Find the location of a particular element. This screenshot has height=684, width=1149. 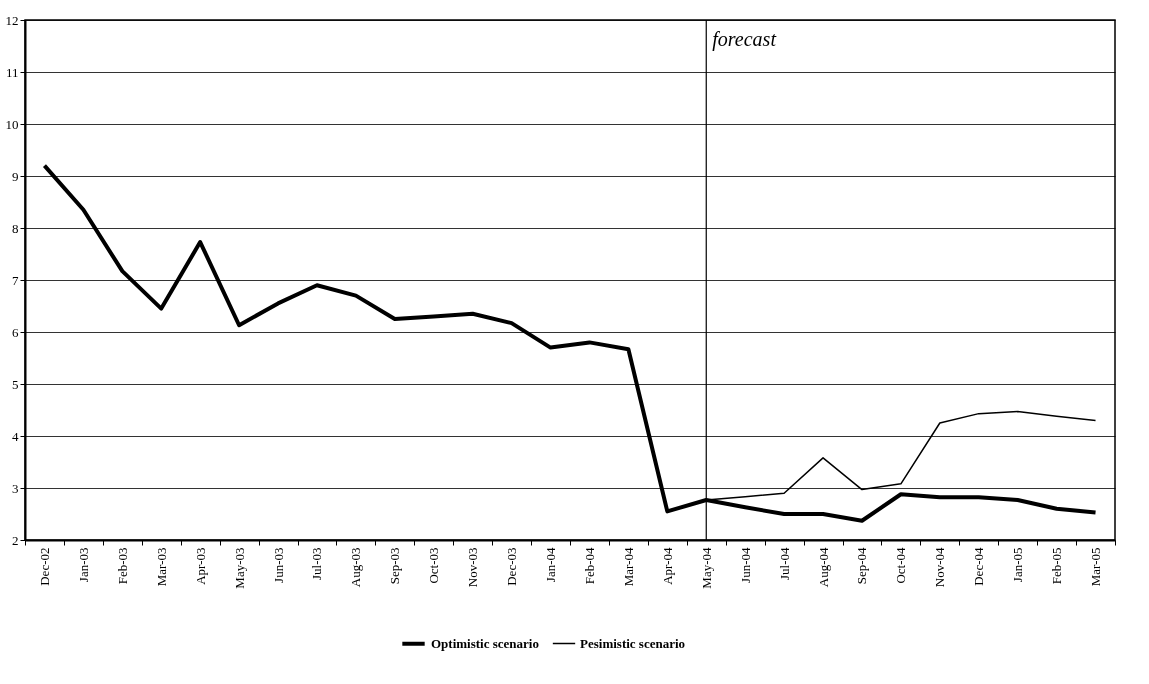

x-tick-label: Feb-04 is located at coordinates (589, 566).